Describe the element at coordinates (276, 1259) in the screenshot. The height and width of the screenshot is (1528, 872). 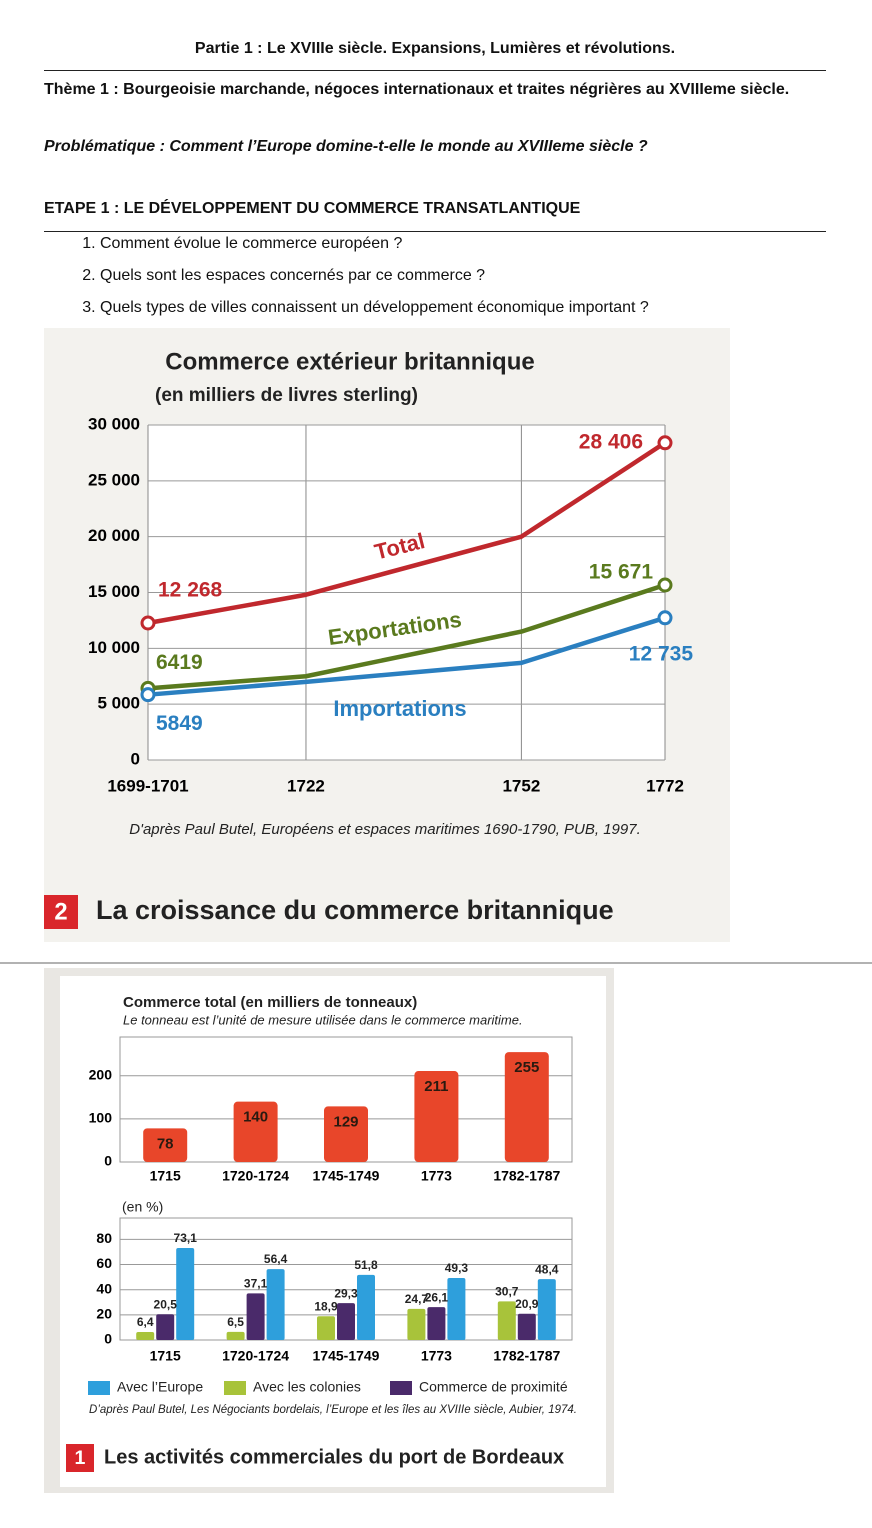
I see `bar-label: 56,4` at that location.